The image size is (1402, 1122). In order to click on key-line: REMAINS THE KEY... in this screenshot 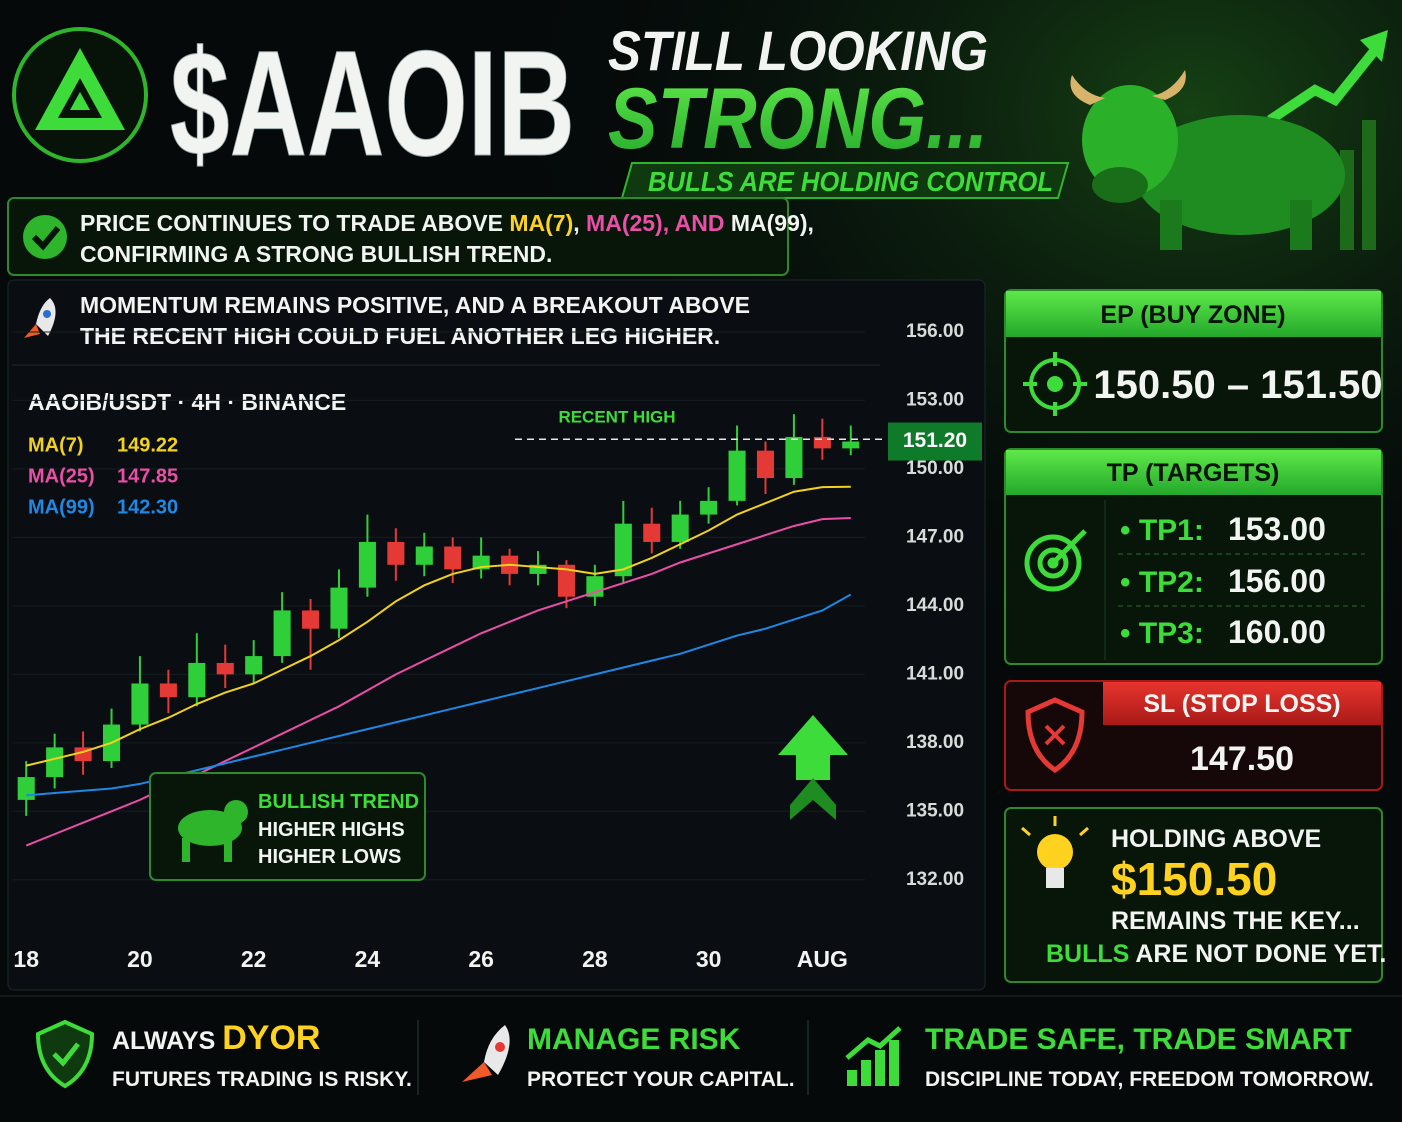, I will do `click(1235, 921)`.